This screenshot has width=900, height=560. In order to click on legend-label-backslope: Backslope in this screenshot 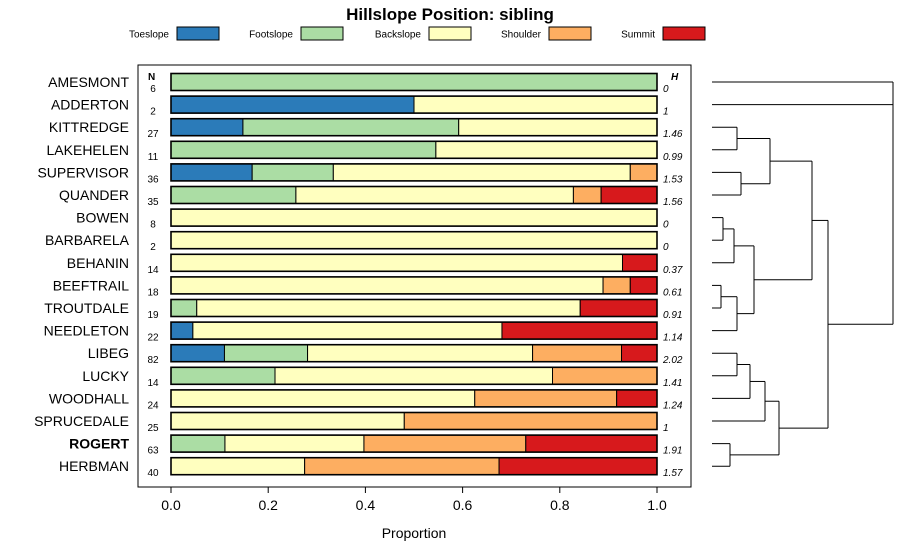, I will do `click(398, 35)`.